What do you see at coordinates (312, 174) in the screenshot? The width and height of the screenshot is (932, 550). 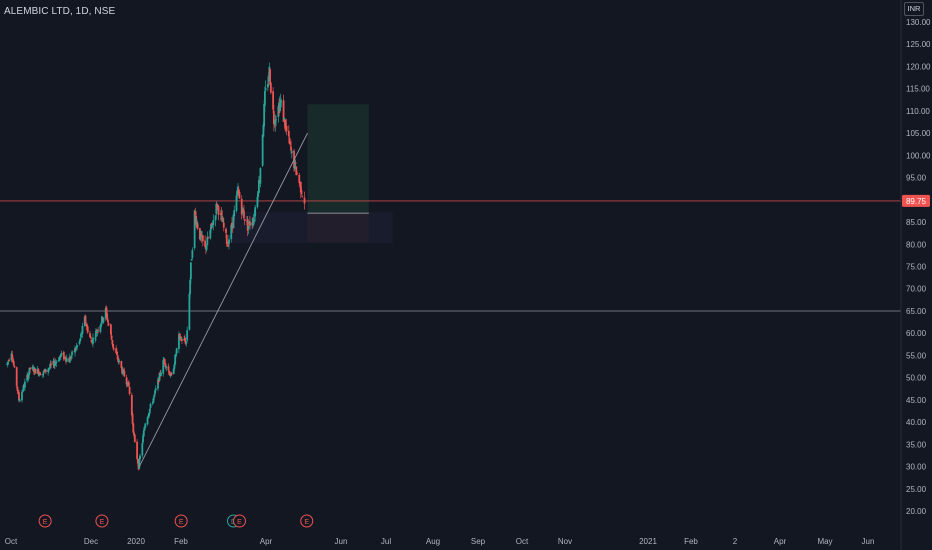 I see `position-zones` at bounding box center [312, 174].